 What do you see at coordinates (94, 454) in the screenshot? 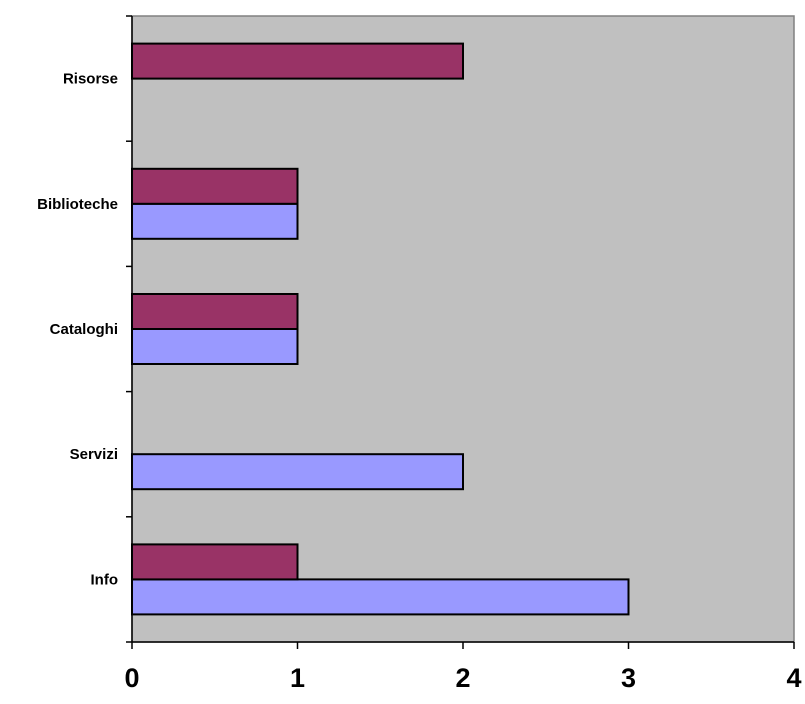
I see `category-label-servizi: Servizi` at bounding box center [94, 454].